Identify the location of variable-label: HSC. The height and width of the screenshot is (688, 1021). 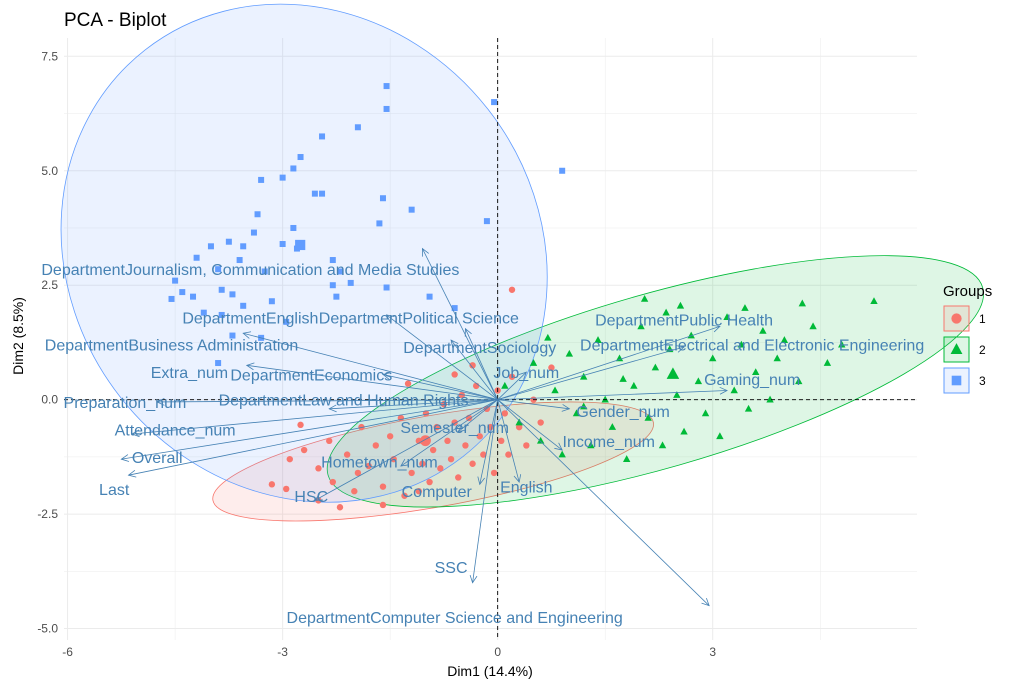
(311, 497).